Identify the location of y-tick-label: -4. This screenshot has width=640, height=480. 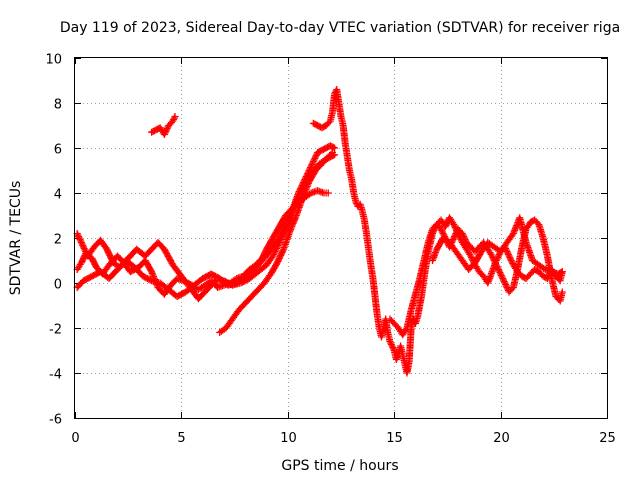
(55, 375).